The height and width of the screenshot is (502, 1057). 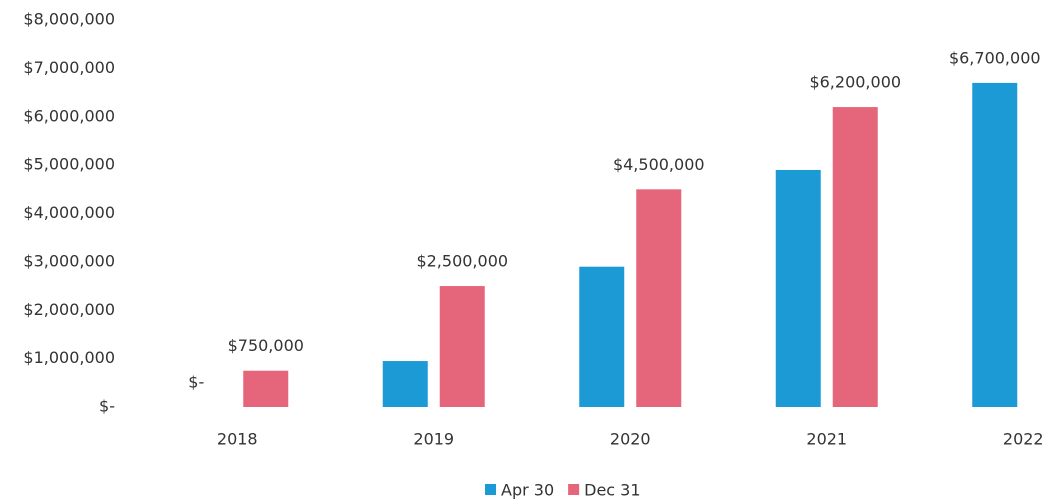 I want to click on legend-label: Dec 31, so click(x=612, y=490).